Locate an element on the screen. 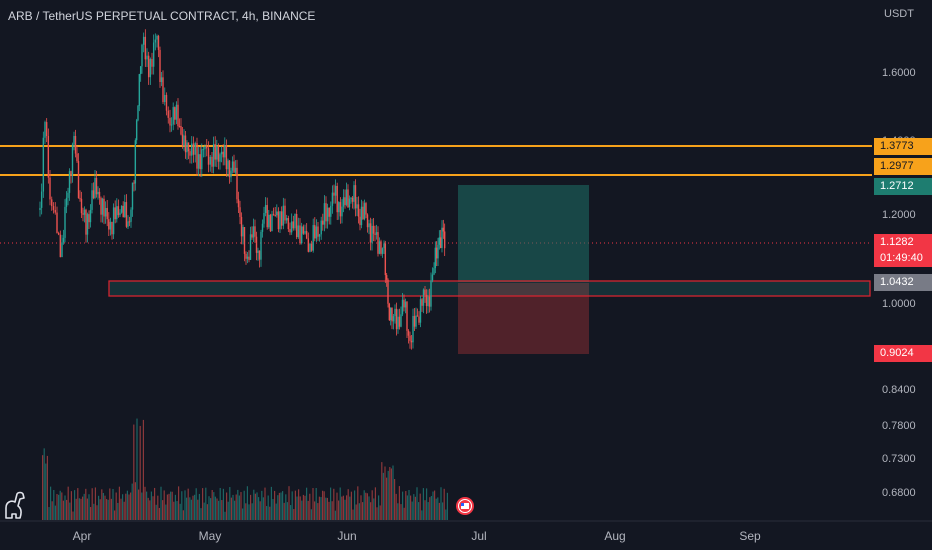 The width and height of the screenshot is (932, 550). entry-price-badge: 1.0432 is located at coordinates (903, 282).